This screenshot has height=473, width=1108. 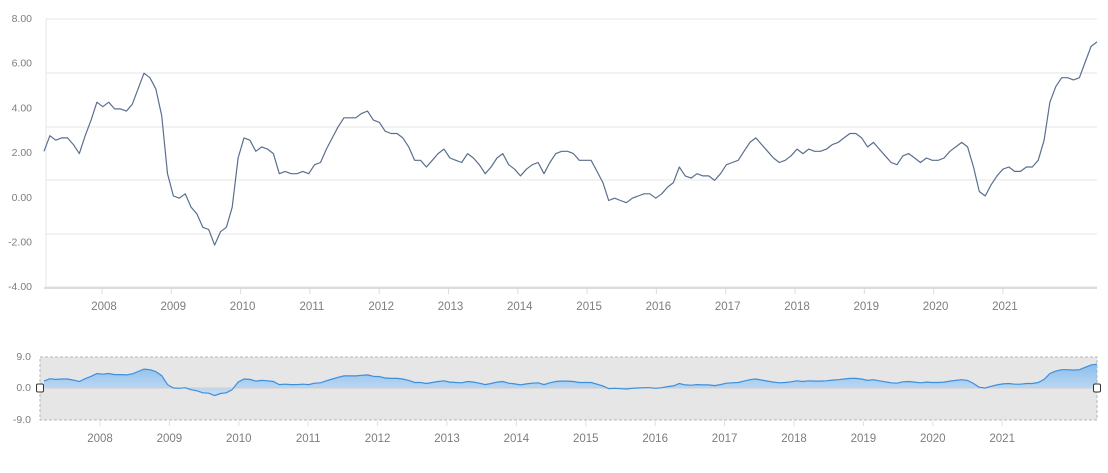 What do you see at coordinates (520, 307) in the screenshot?
I see `x-tick-label: 2014` at bounding box center [520, 307].